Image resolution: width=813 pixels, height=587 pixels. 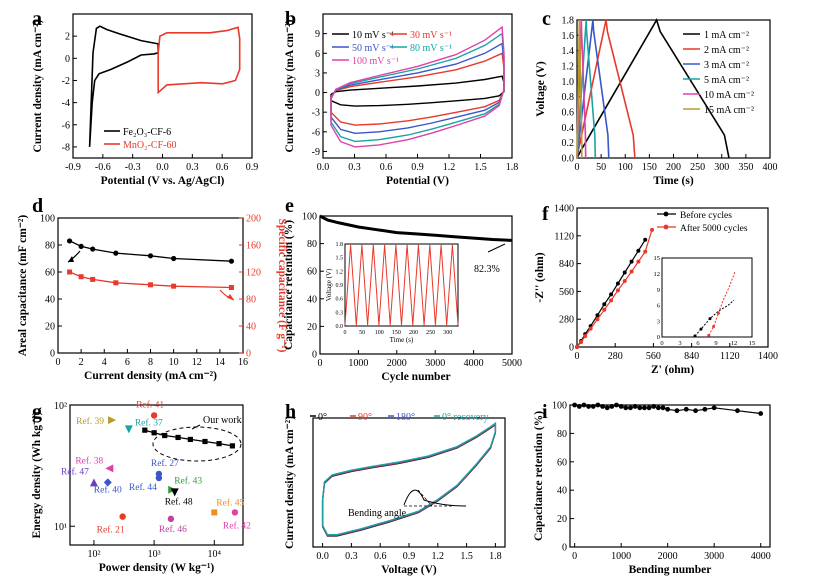 What do you see at coordinates (568, 97) in the screenshot?
I see `y-tick-label: 0.8` at bounding box center [568, 97].